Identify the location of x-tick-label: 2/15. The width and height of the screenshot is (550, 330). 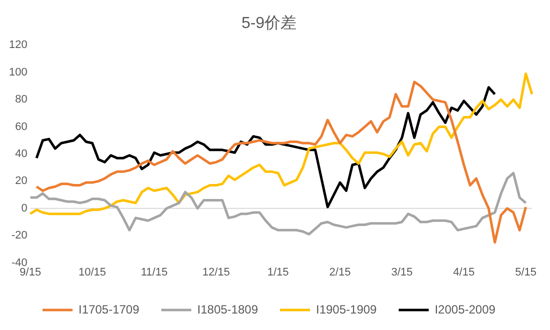
(340, 272).